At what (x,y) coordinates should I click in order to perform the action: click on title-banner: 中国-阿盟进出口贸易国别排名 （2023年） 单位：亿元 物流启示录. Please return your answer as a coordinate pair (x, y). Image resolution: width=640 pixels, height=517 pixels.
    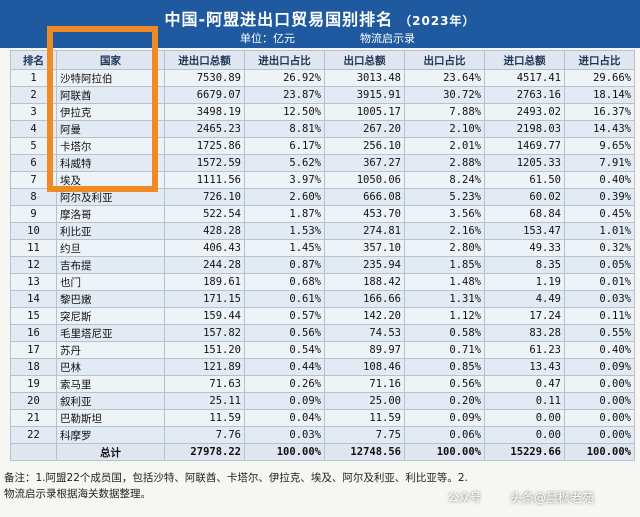
    Looking at the image, I should click on (320, 24).